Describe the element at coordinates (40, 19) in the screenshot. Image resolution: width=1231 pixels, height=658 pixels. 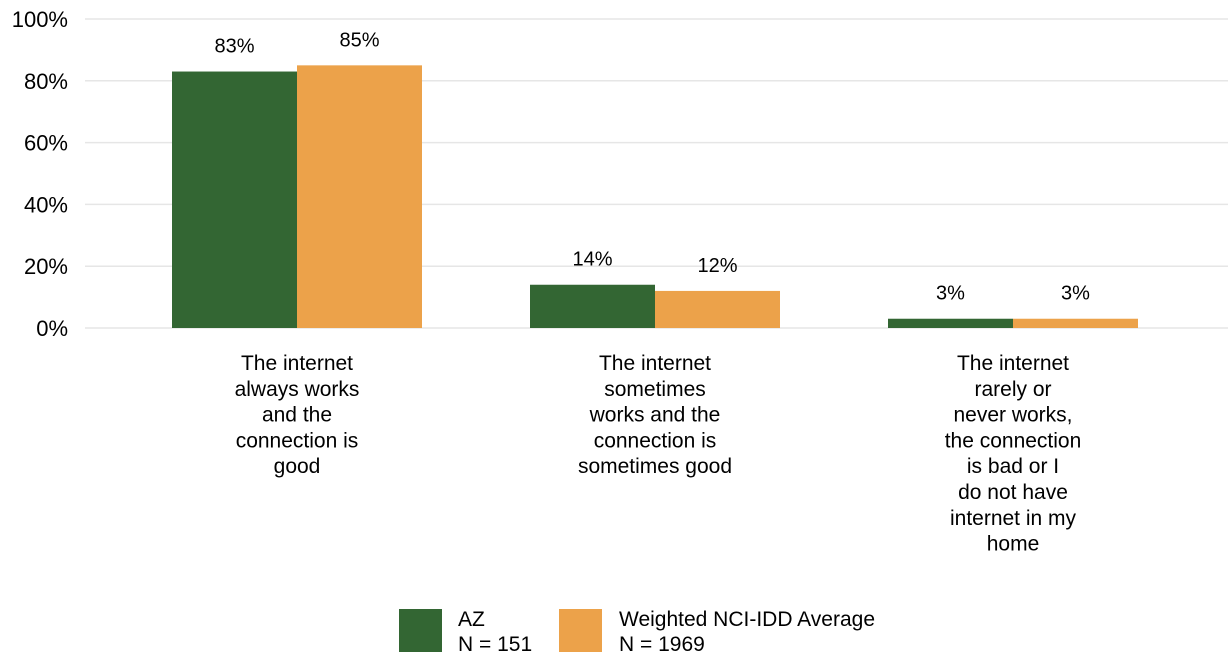
I see `y-tick-label: 100%` at that location.